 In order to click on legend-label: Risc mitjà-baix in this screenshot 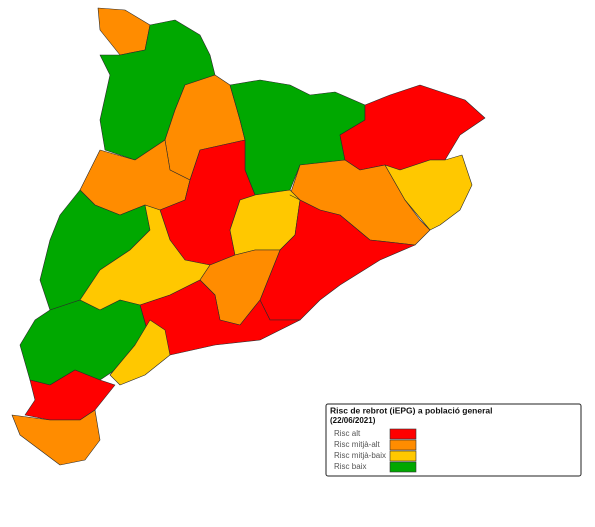, I will do `click(360, 455)`.